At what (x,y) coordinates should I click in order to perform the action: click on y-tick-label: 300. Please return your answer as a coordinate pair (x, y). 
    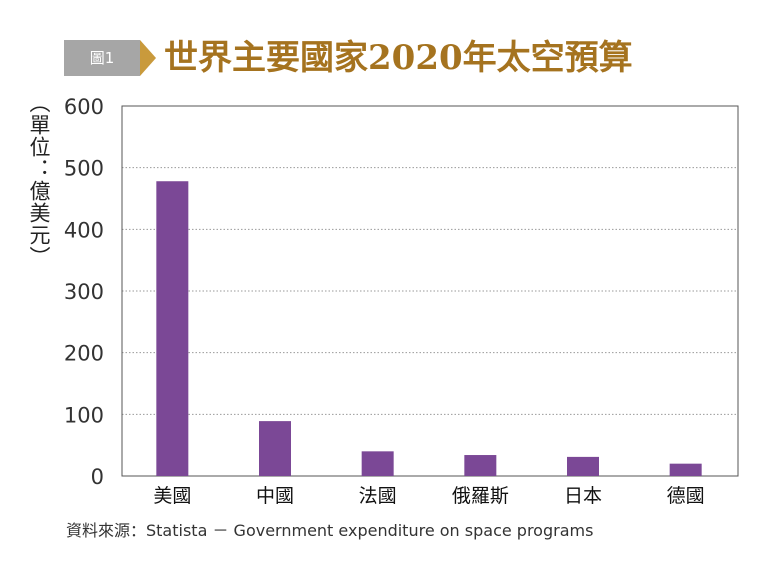
    Looking at the image, I should click on (84, 292).